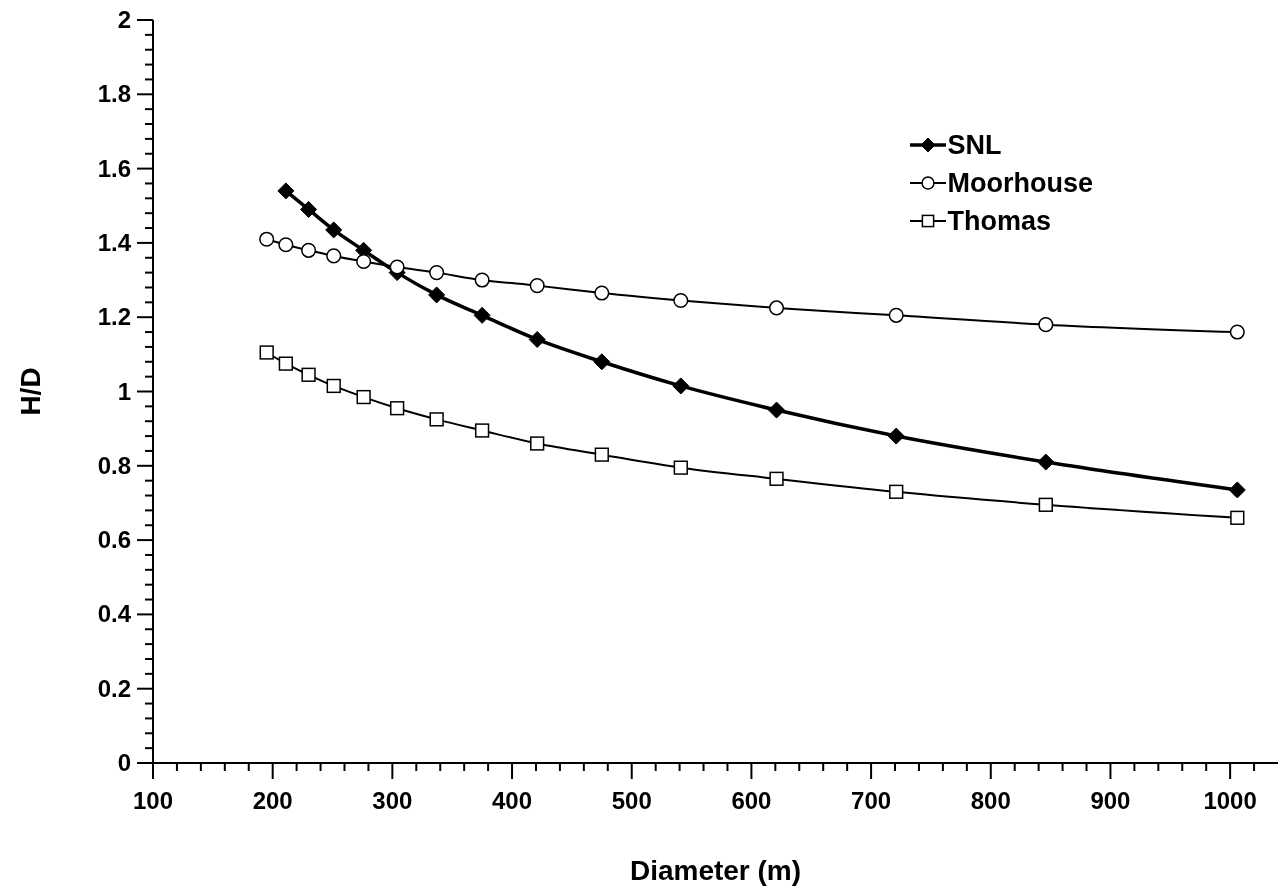 This screenshot has height=895, width=1285. What do you see at coordinates (114, 168) in the screenshot?
I see `y-tick-label: 1.6` at bounding box center [114, 168].